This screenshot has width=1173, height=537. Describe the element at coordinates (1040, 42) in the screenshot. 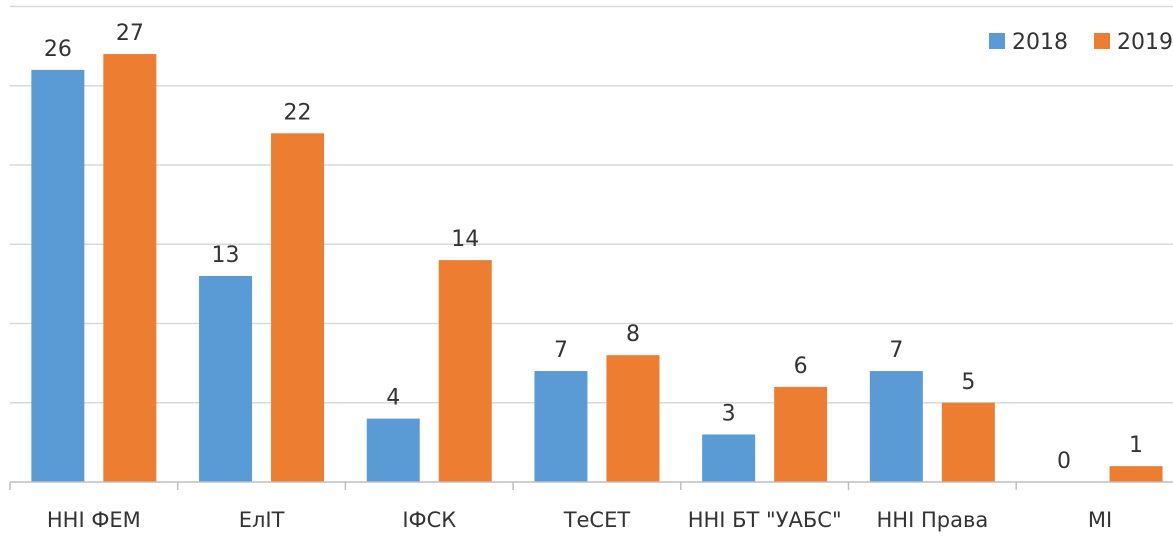

I see `legend-label: 2018` at that location.